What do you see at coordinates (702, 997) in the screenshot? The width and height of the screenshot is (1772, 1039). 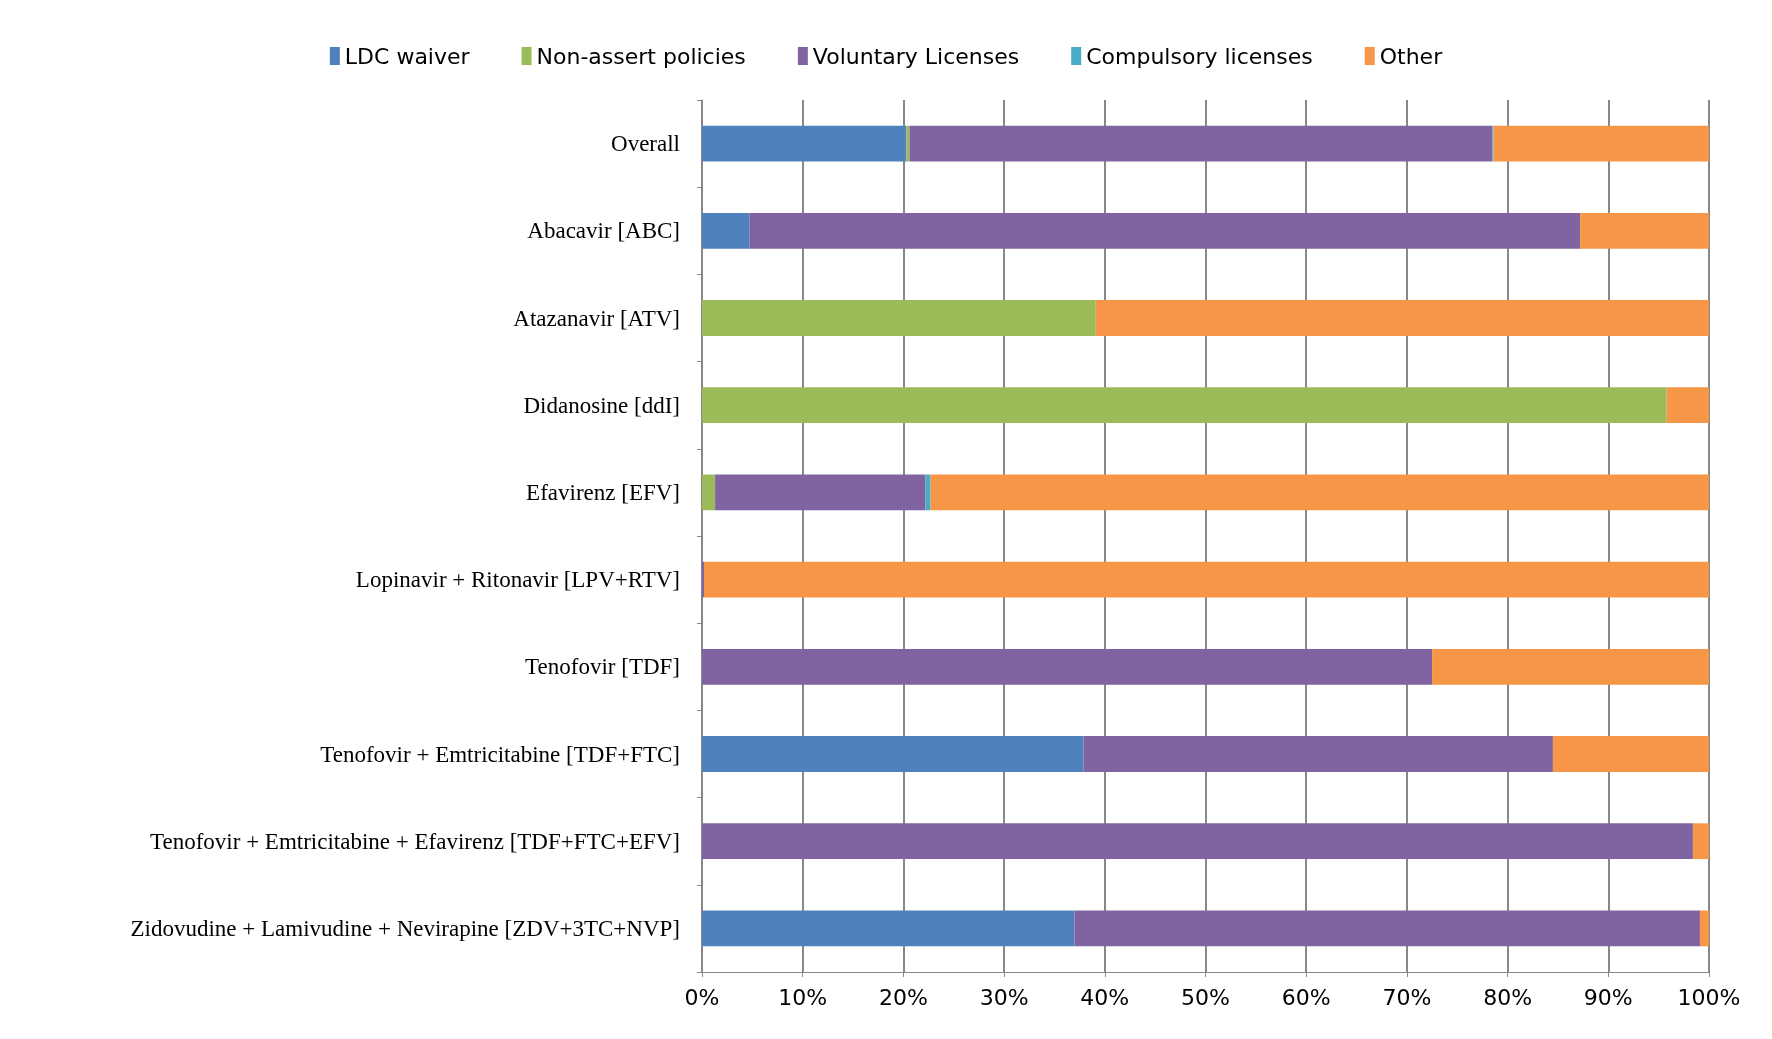 I see `x-tick-label: 0%` at bounding box center [702, 997].